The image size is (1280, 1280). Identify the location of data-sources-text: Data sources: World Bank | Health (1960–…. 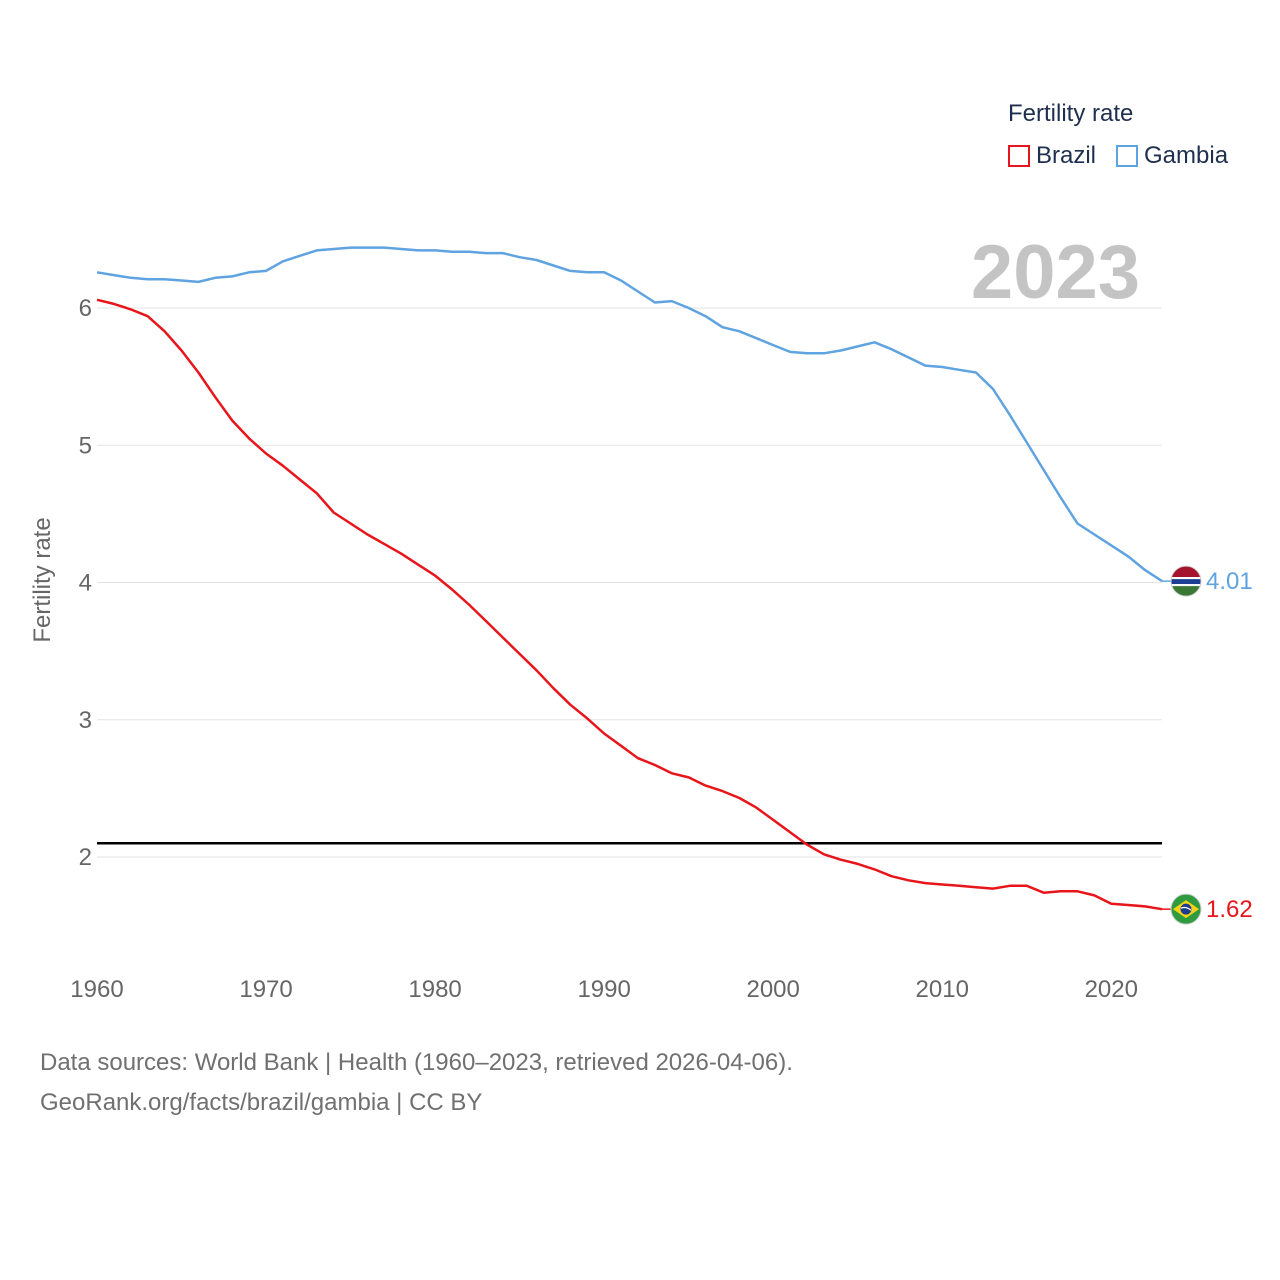
(416, 1062).